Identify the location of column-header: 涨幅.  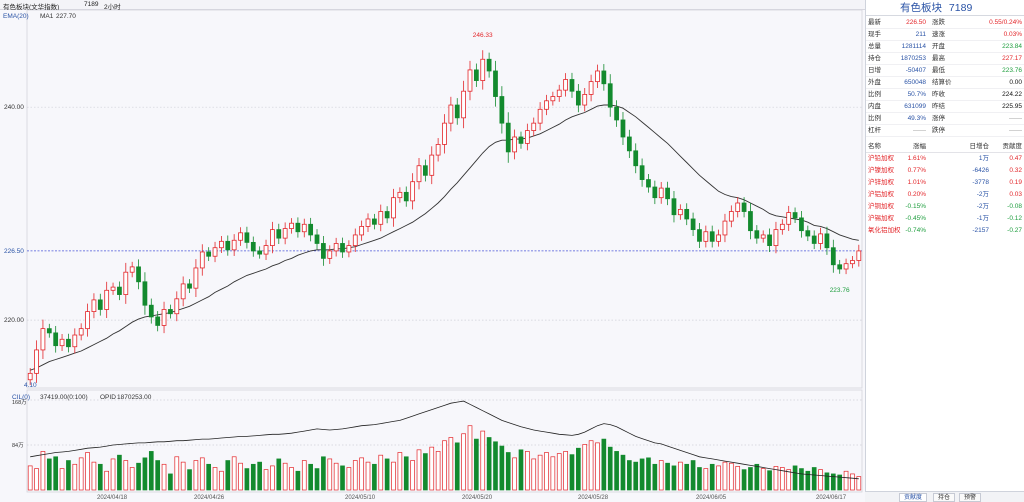
(919, 146).